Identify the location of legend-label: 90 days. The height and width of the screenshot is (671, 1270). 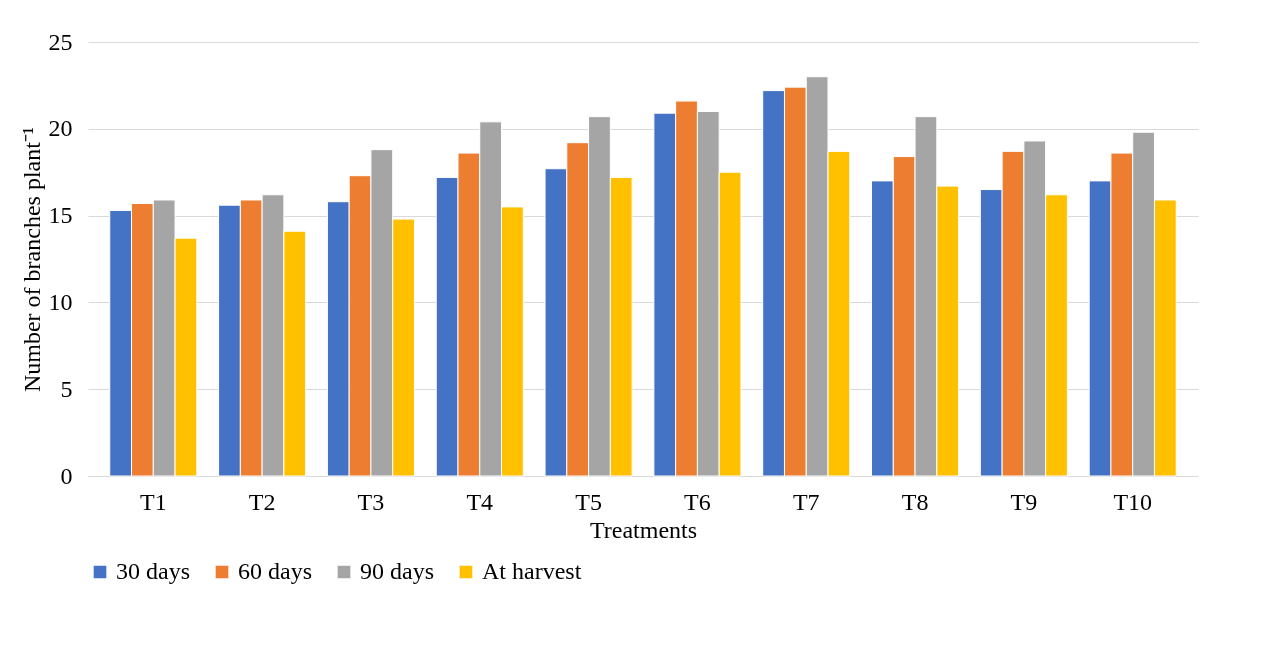
(397, 571).